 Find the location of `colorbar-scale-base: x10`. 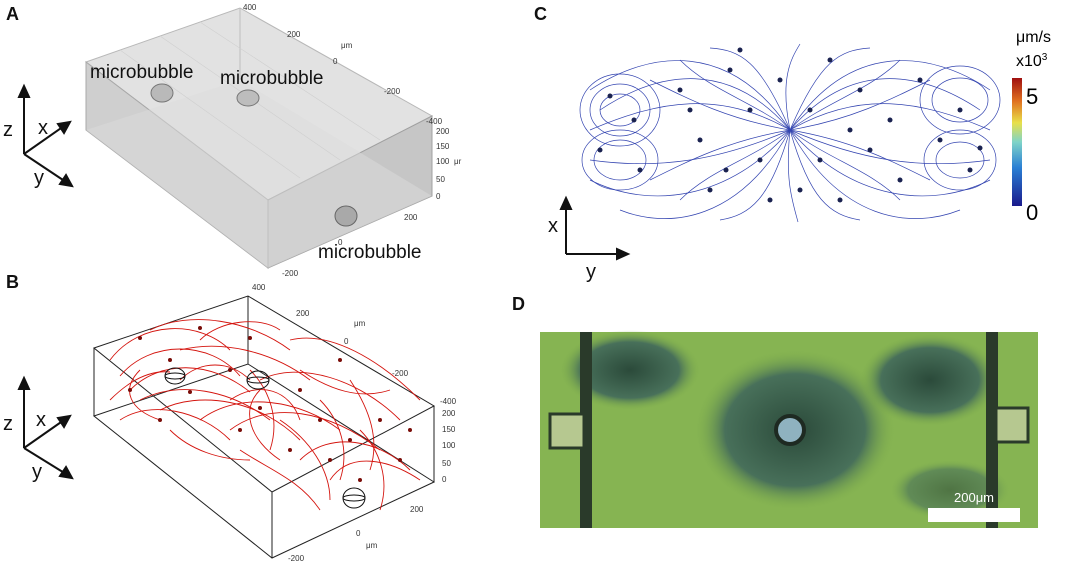

colorbar-scale-base: x10 is located at coordinates (1029, 61).